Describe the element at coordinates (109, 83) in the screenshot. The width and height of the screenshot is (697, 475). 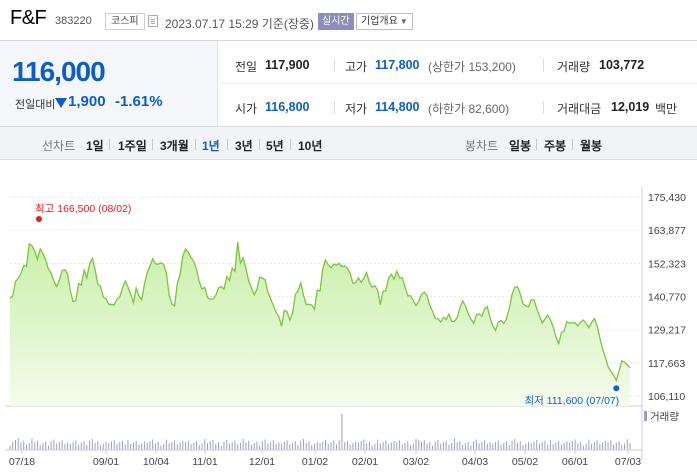
I see `current-price-panel: 116,000 전일대비 1,900 -1.61%` at that location.